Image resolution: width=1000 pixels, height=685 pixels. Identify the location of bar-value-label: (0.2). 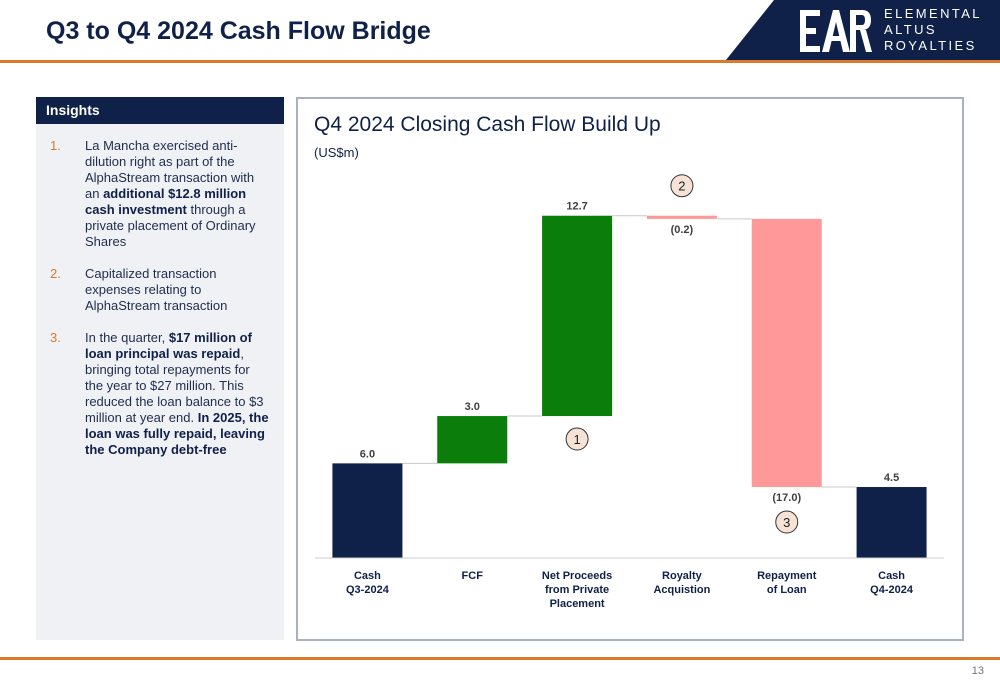
(682, 230).